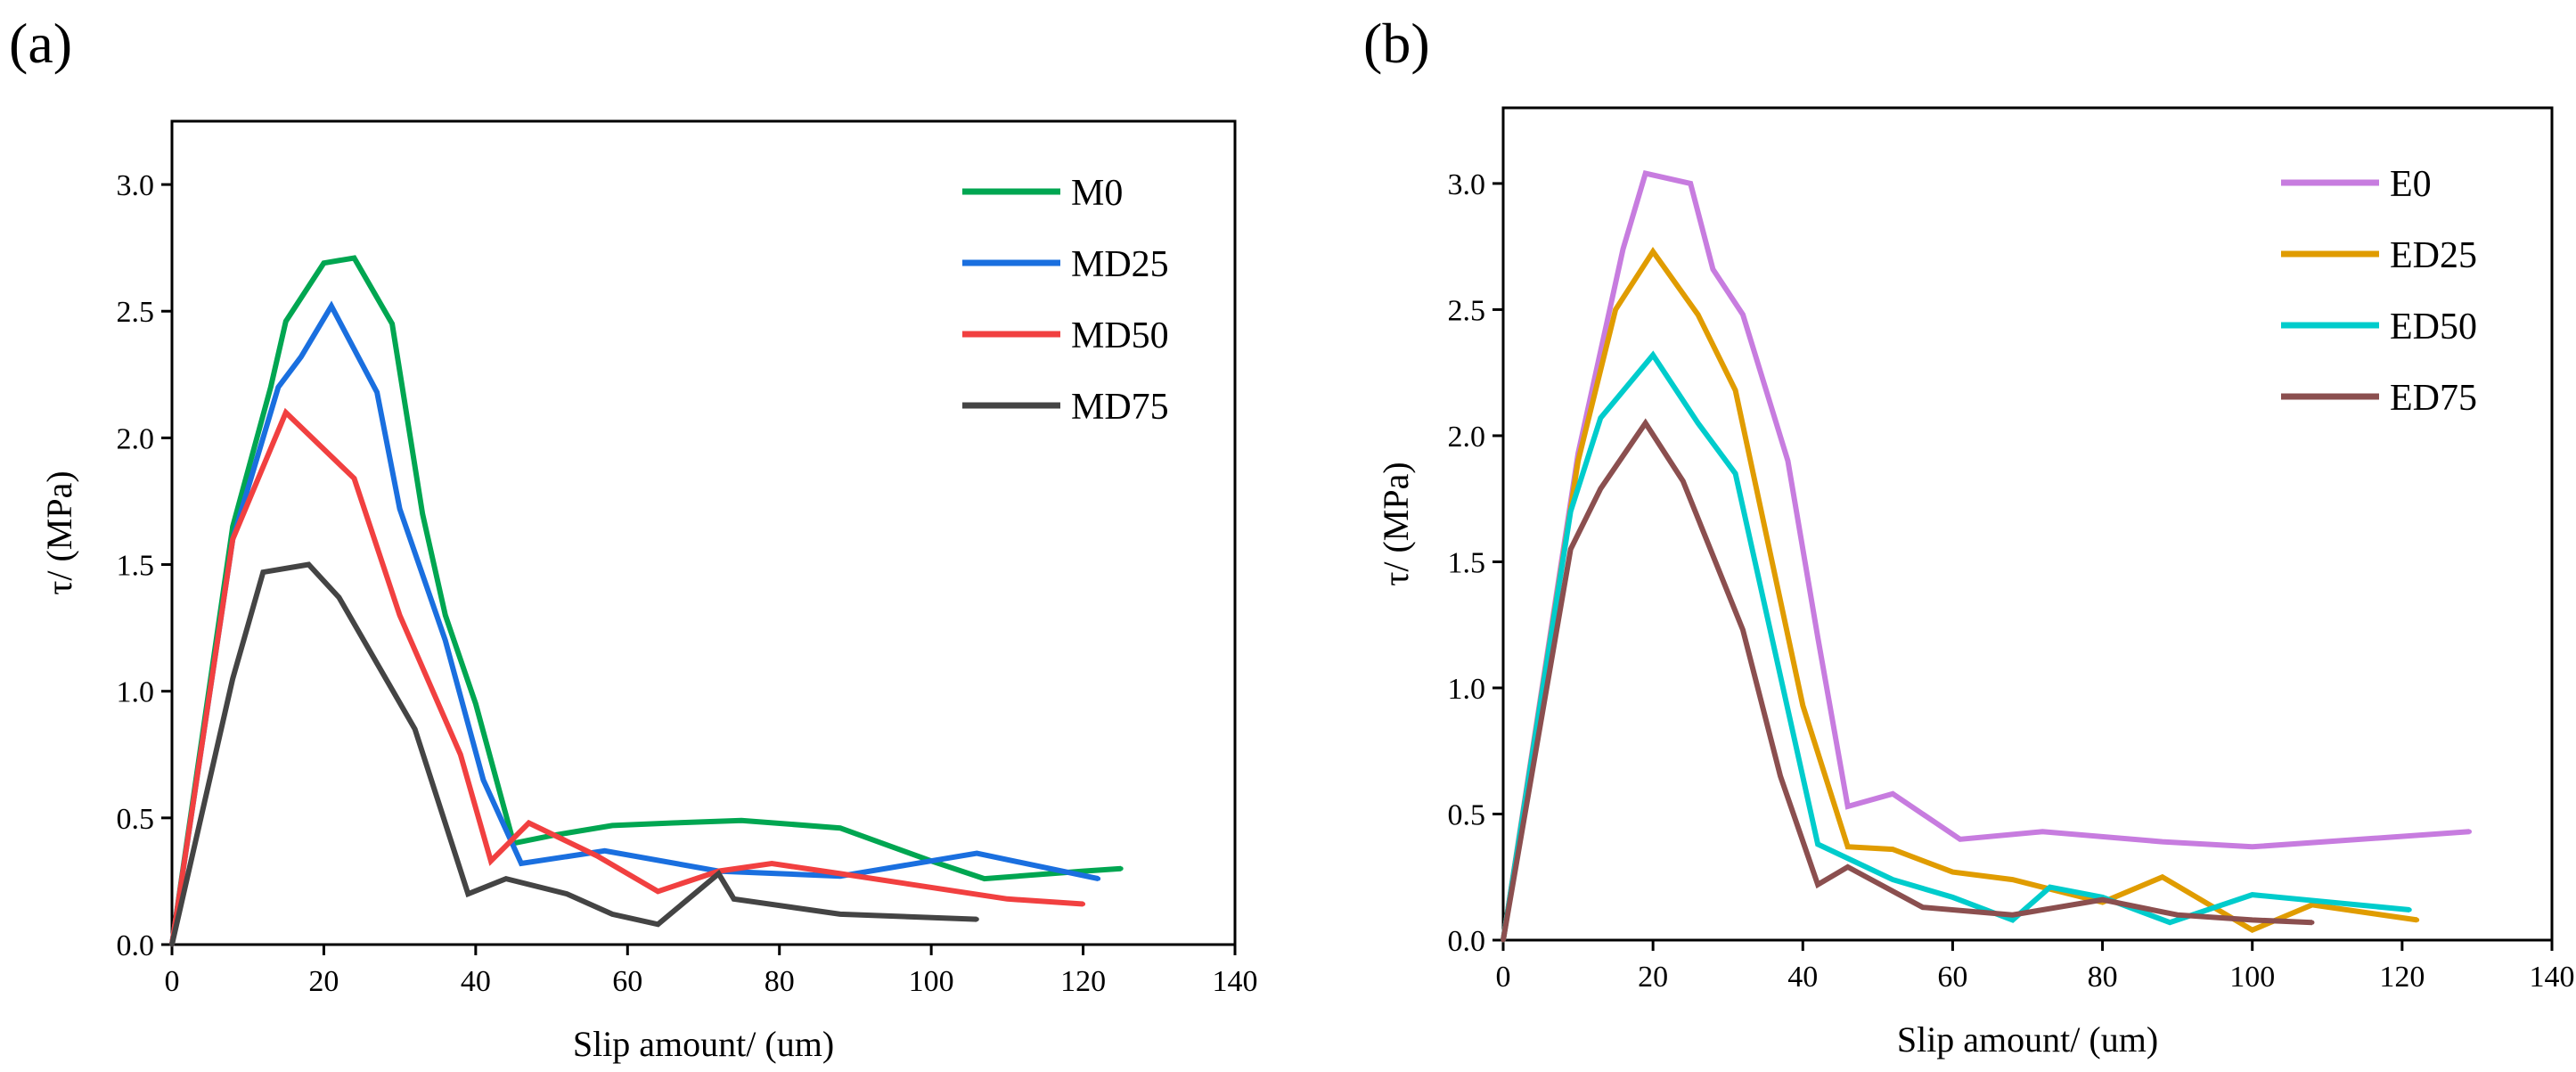  Describe the element at coordinates (2433, 327) in the screenshot. I see `legend-label: ED50` at that location.